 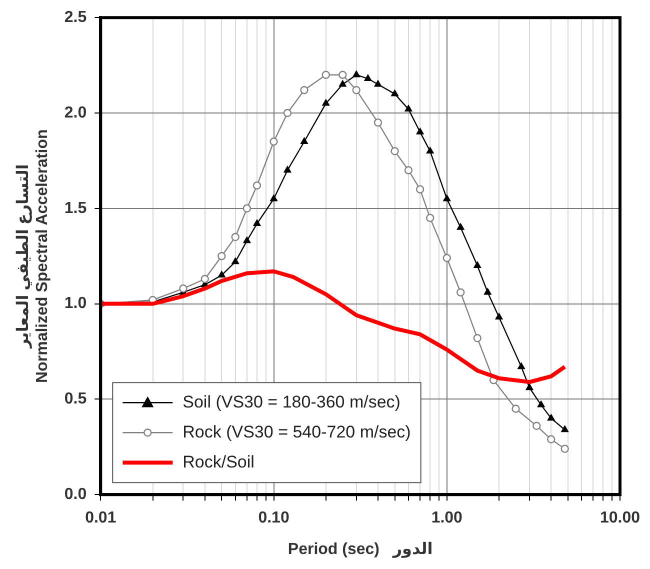 I want to click on x-tick-label: 0.10, so click(x=274, y=518).